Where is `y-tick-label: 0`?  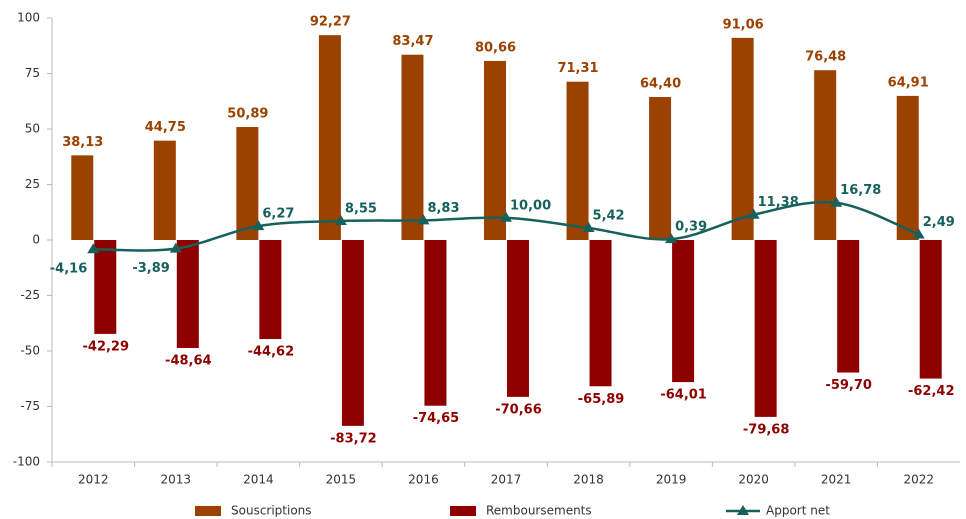 y-tick-label: 0 is located at coordinates (36, 240).